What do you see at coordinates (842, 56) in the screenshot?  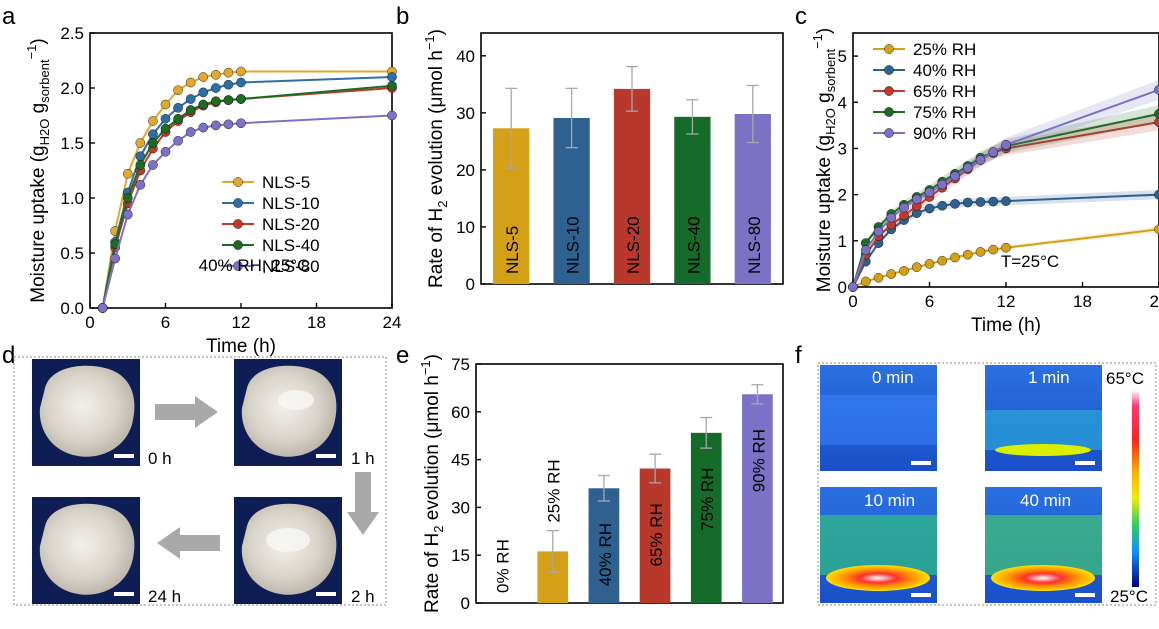 I see `y-tick-label: 5` at bounding box center [842, 56].